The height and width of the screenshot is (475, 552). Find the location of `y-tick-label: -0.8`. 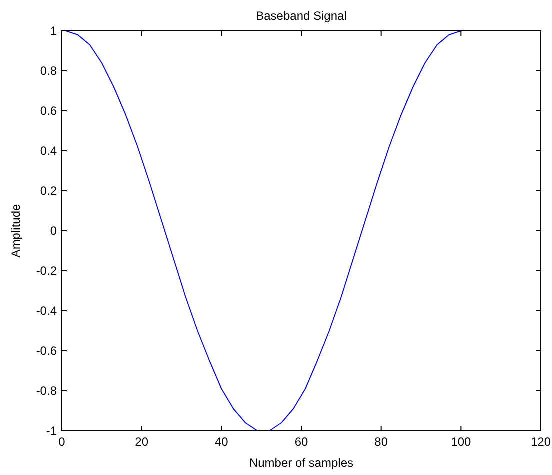

y-tick-label: -0.8 is located at coordinates (47, 391).